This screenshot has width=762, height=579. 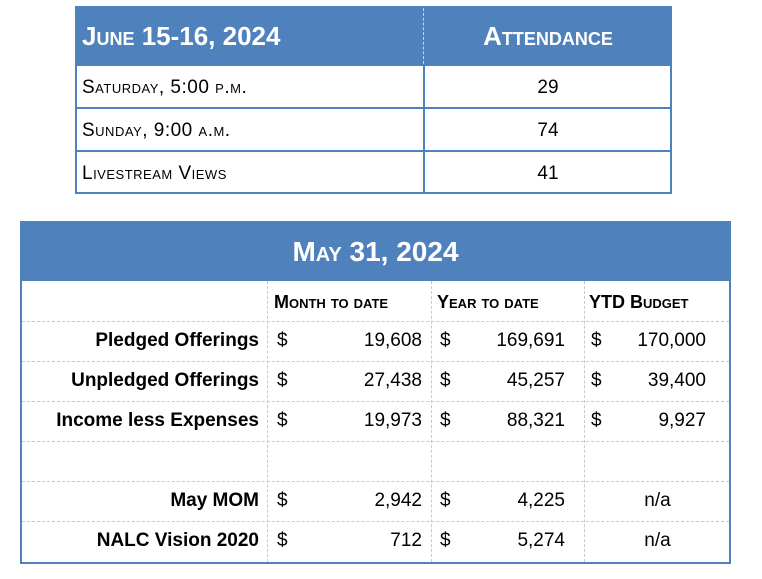 I want to click on column-header-year: Year to date, so click(x=488, y=302).